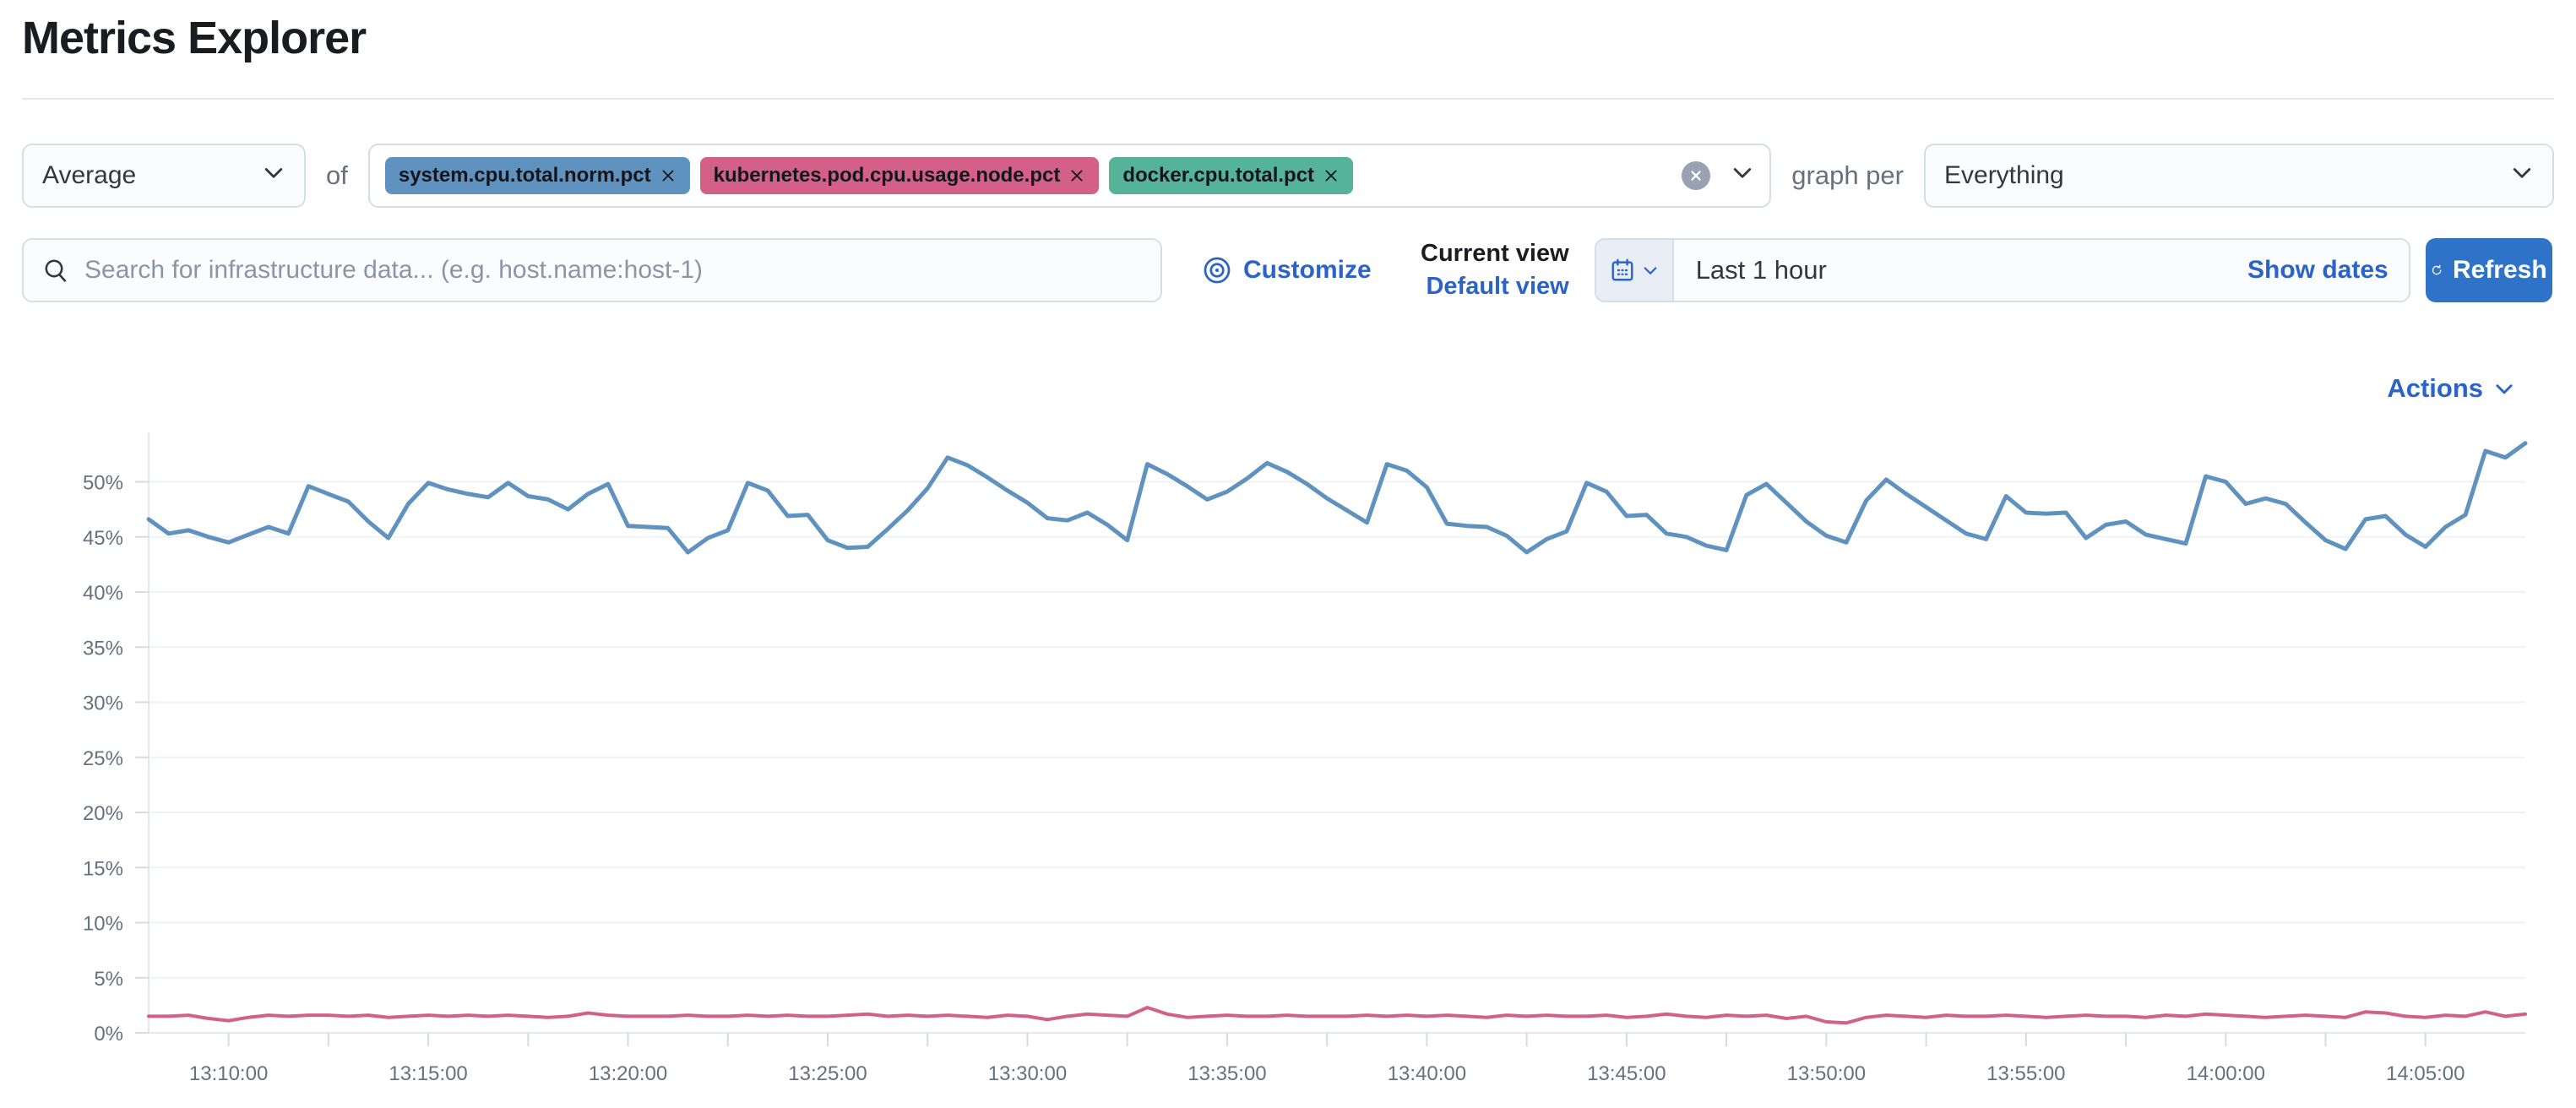 The image size is (2576, 1108). What do you see at coordinates (2318, 270) in the screenshot?
I see `show-dates-link: Show dates` at bounding box center [2318, 270].